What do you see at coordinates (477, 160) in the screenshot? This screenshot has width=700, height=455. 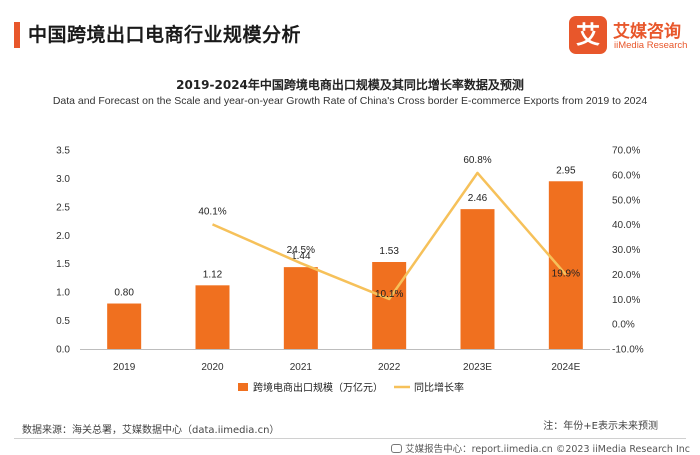 I see `line-value-label: 60.8%` at bounding box center [477, 160].